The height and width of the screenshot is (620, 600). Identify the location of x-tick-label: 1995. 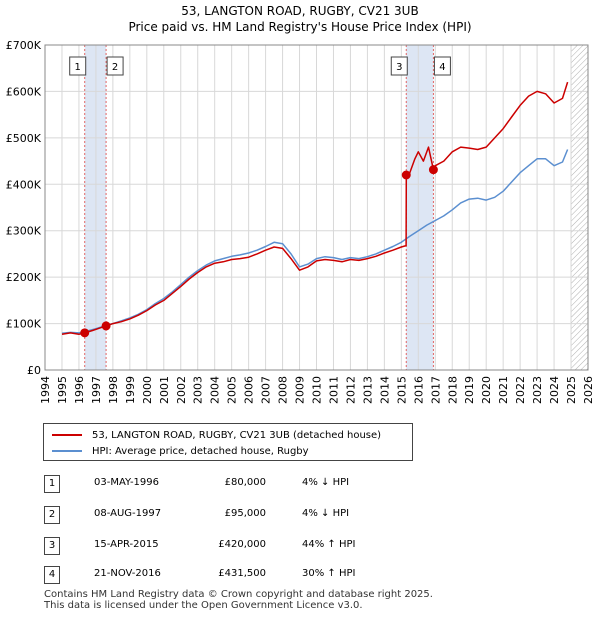
(62, 390).